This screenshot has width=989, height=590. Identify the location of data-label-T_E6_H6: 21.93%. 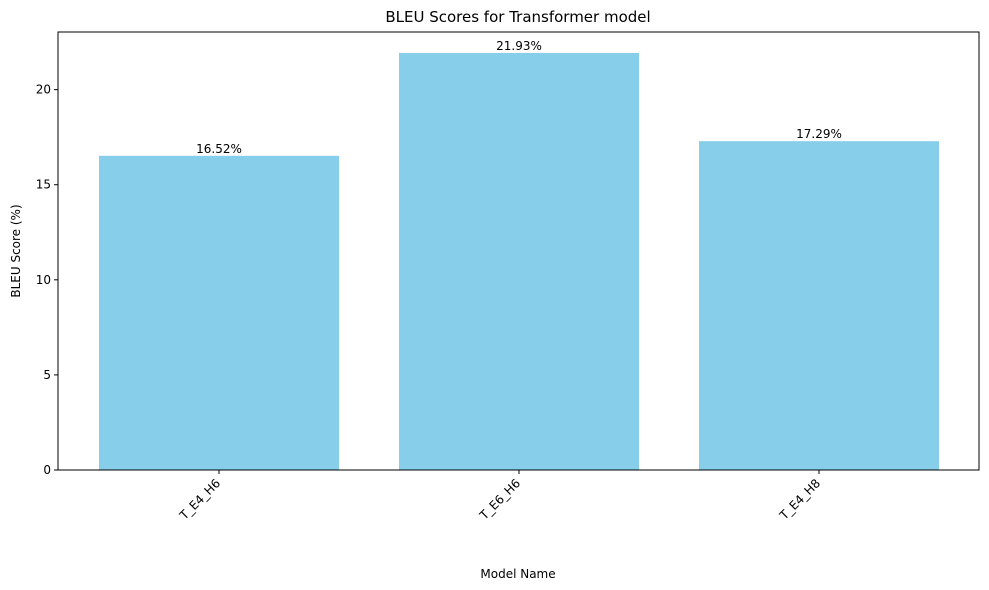
(519, 46).